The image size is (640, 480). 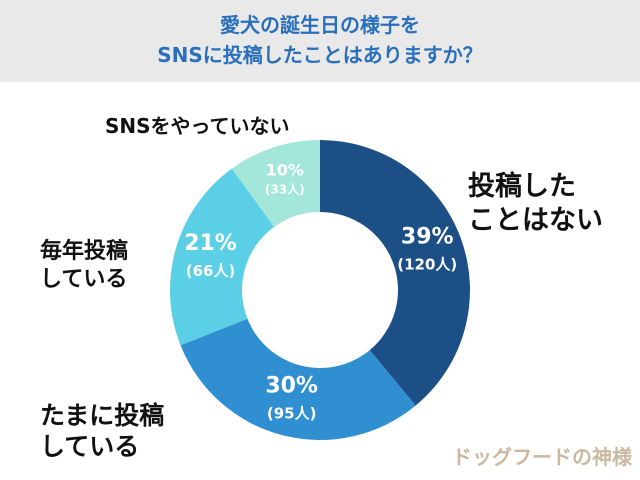 I want to click on category-label: SNSをやっていない, so click(x=197, y=126).